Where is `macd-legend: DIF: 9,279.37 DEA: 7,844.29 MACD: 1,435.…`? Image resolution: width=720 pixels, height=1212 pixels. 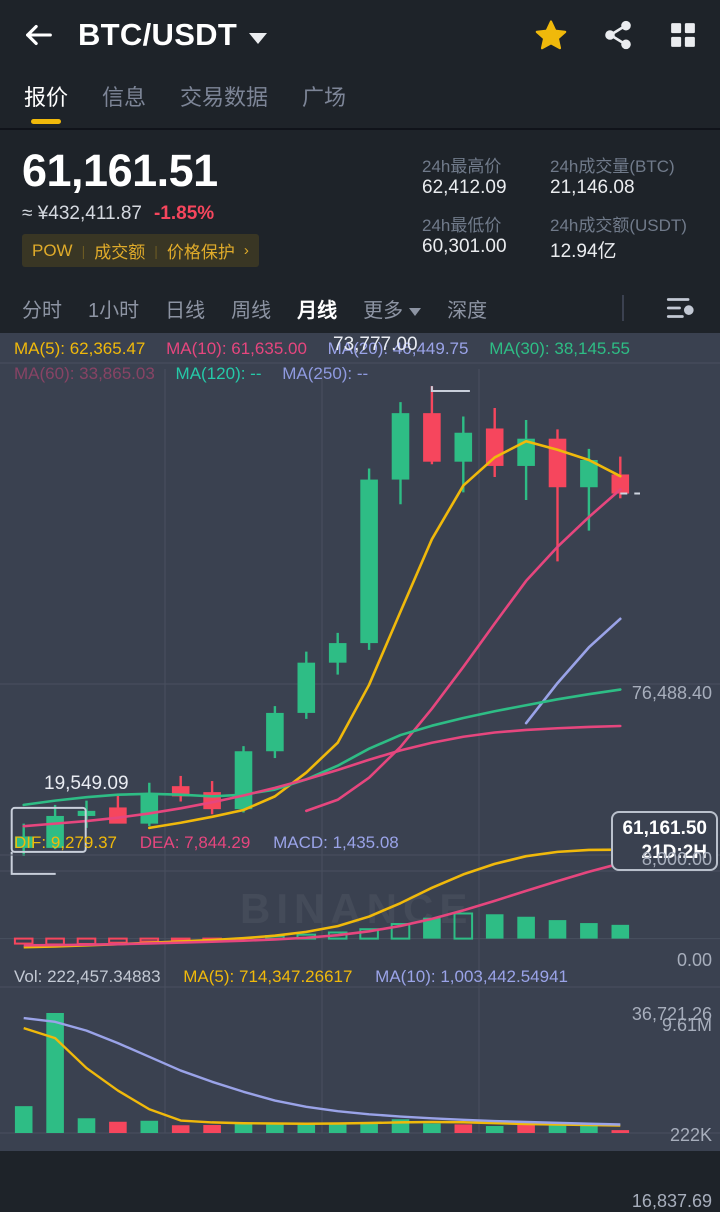 macd-legend: DIF: 9,279.37 DEA: 7,844.29 MACD: 1,435.… is located at coordinates (215, 843).